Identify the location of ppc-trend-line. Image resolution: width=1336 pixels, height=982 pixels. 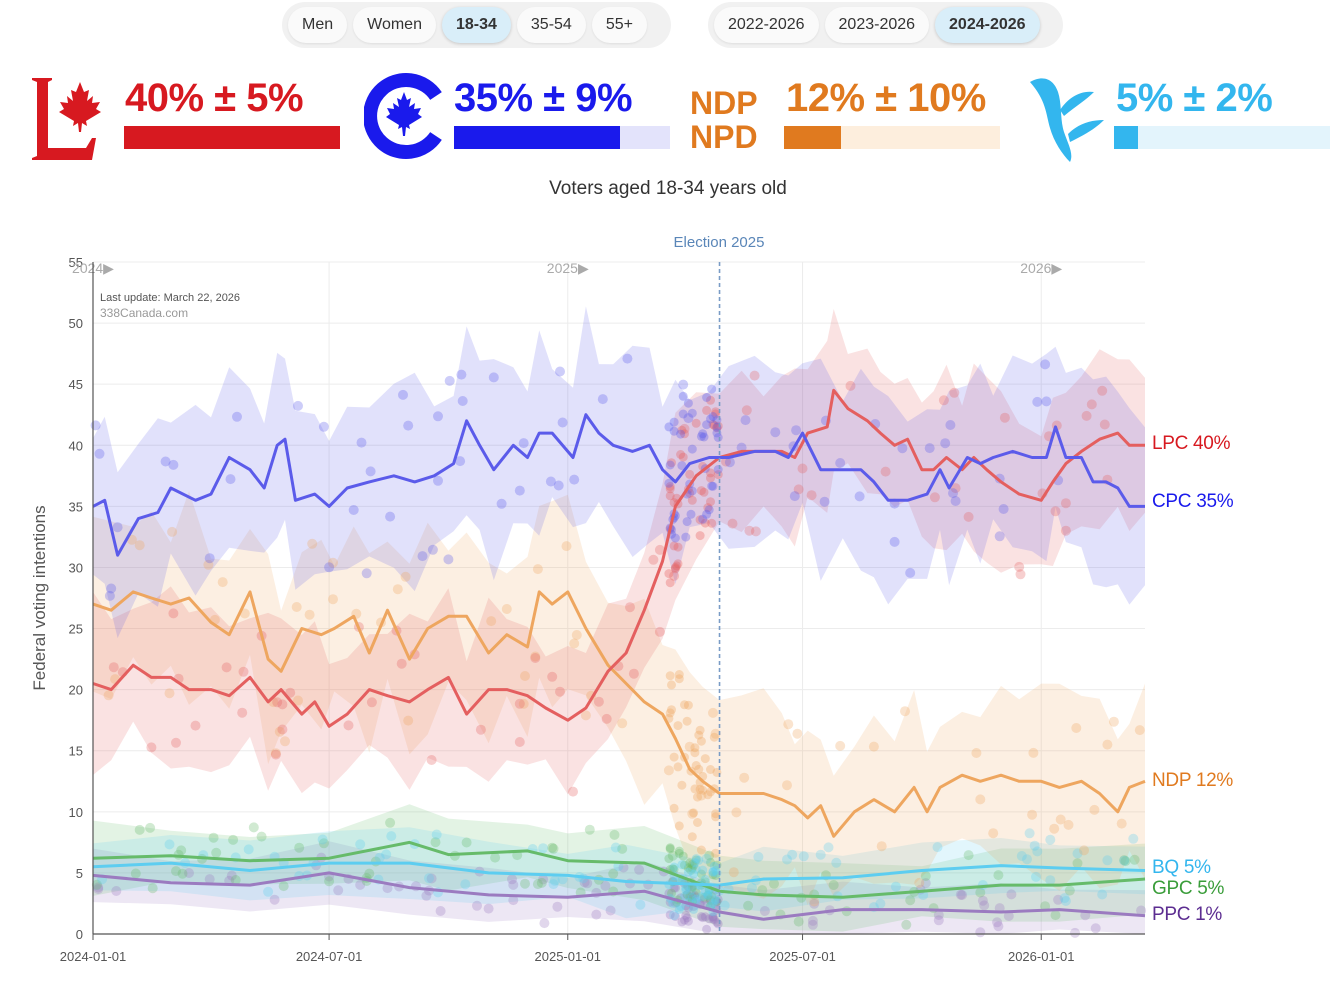
(619, 896).